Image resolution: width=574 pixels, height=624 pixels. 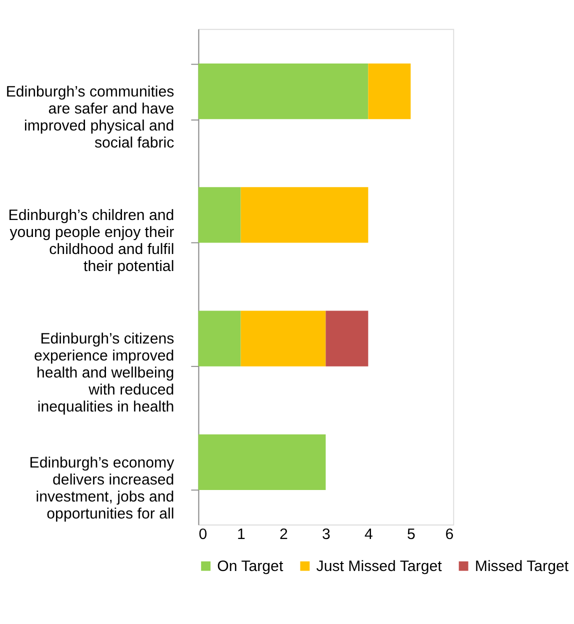 I want to click on x-tick-label: 5, so click(x=411, y=535).